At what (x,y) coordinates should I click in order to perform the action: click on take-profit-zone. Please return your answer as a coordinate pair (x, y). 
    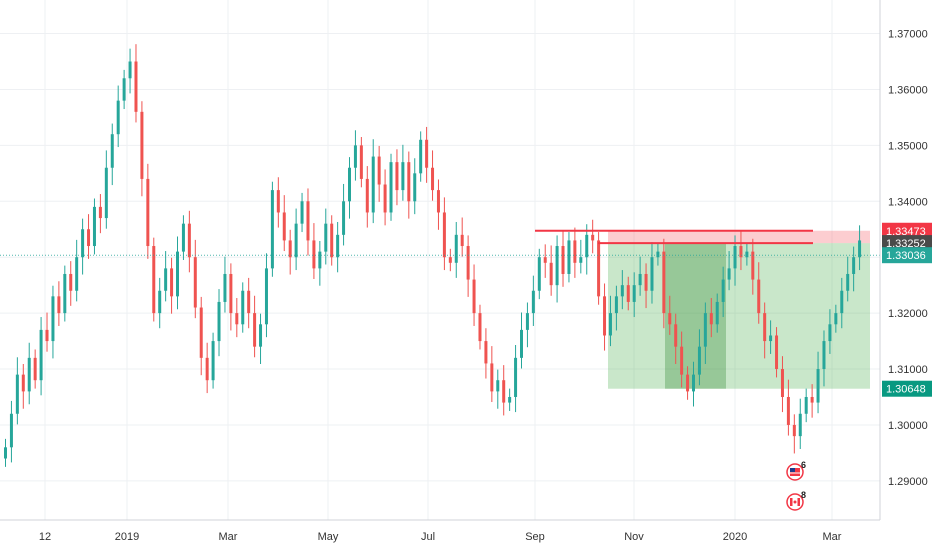
    Looking at the image, I should click on (739, 316).